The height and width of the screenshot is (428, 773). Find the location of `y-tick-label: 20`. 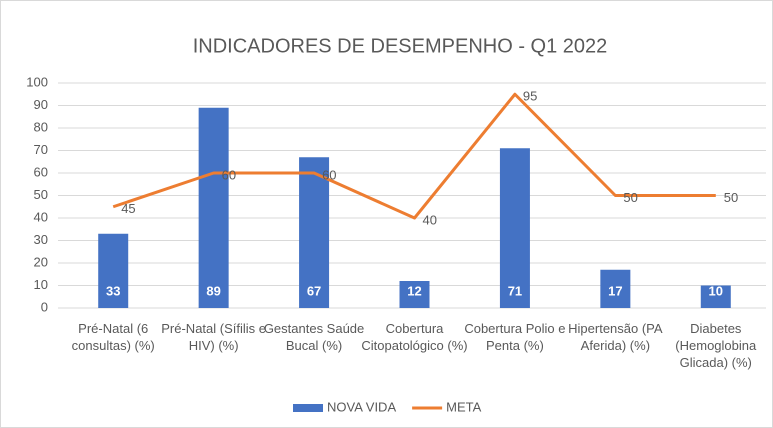

y-tick-label: 20 is located at coordinates (41, 261).